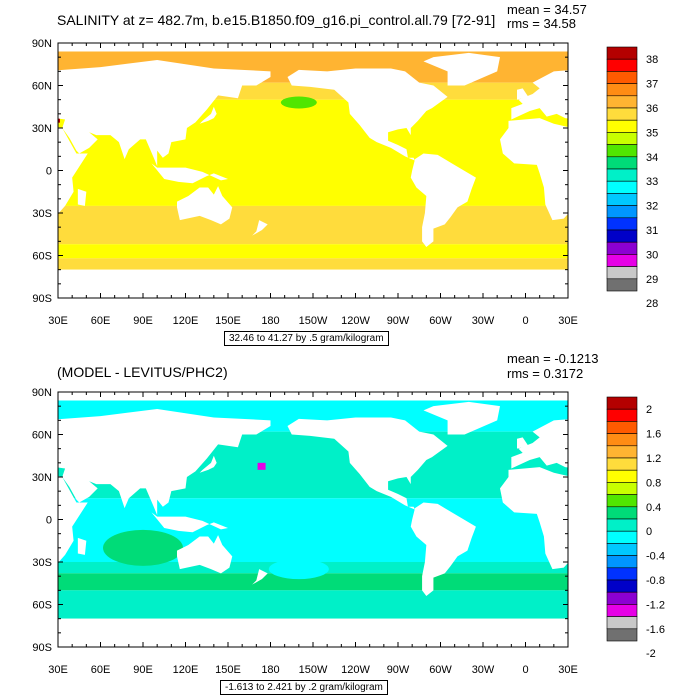  I want to click on lon-label: 60W, so click(440, 670).